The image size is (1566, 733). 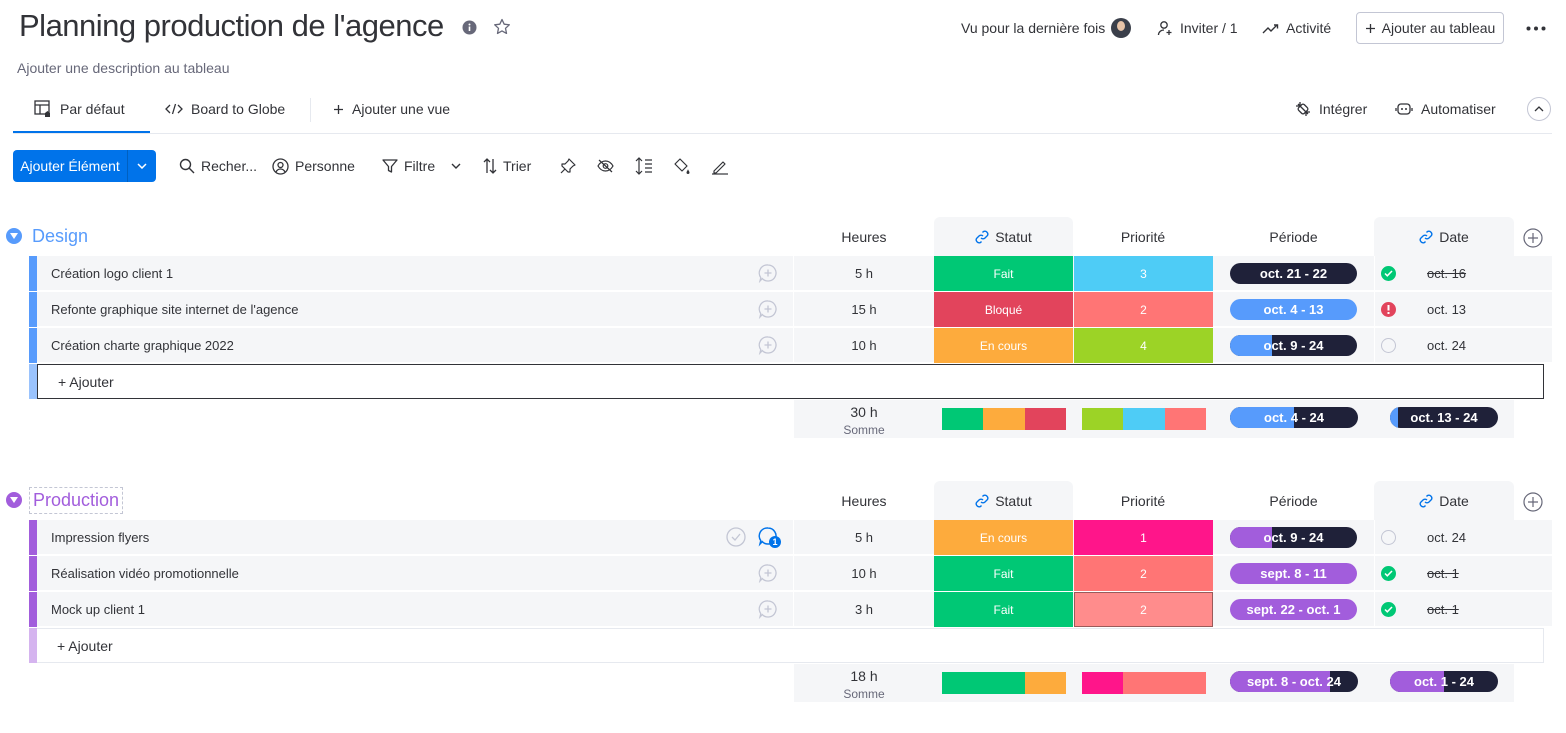 I want to click on chevron-down-icon, so click(x=456, y=166).